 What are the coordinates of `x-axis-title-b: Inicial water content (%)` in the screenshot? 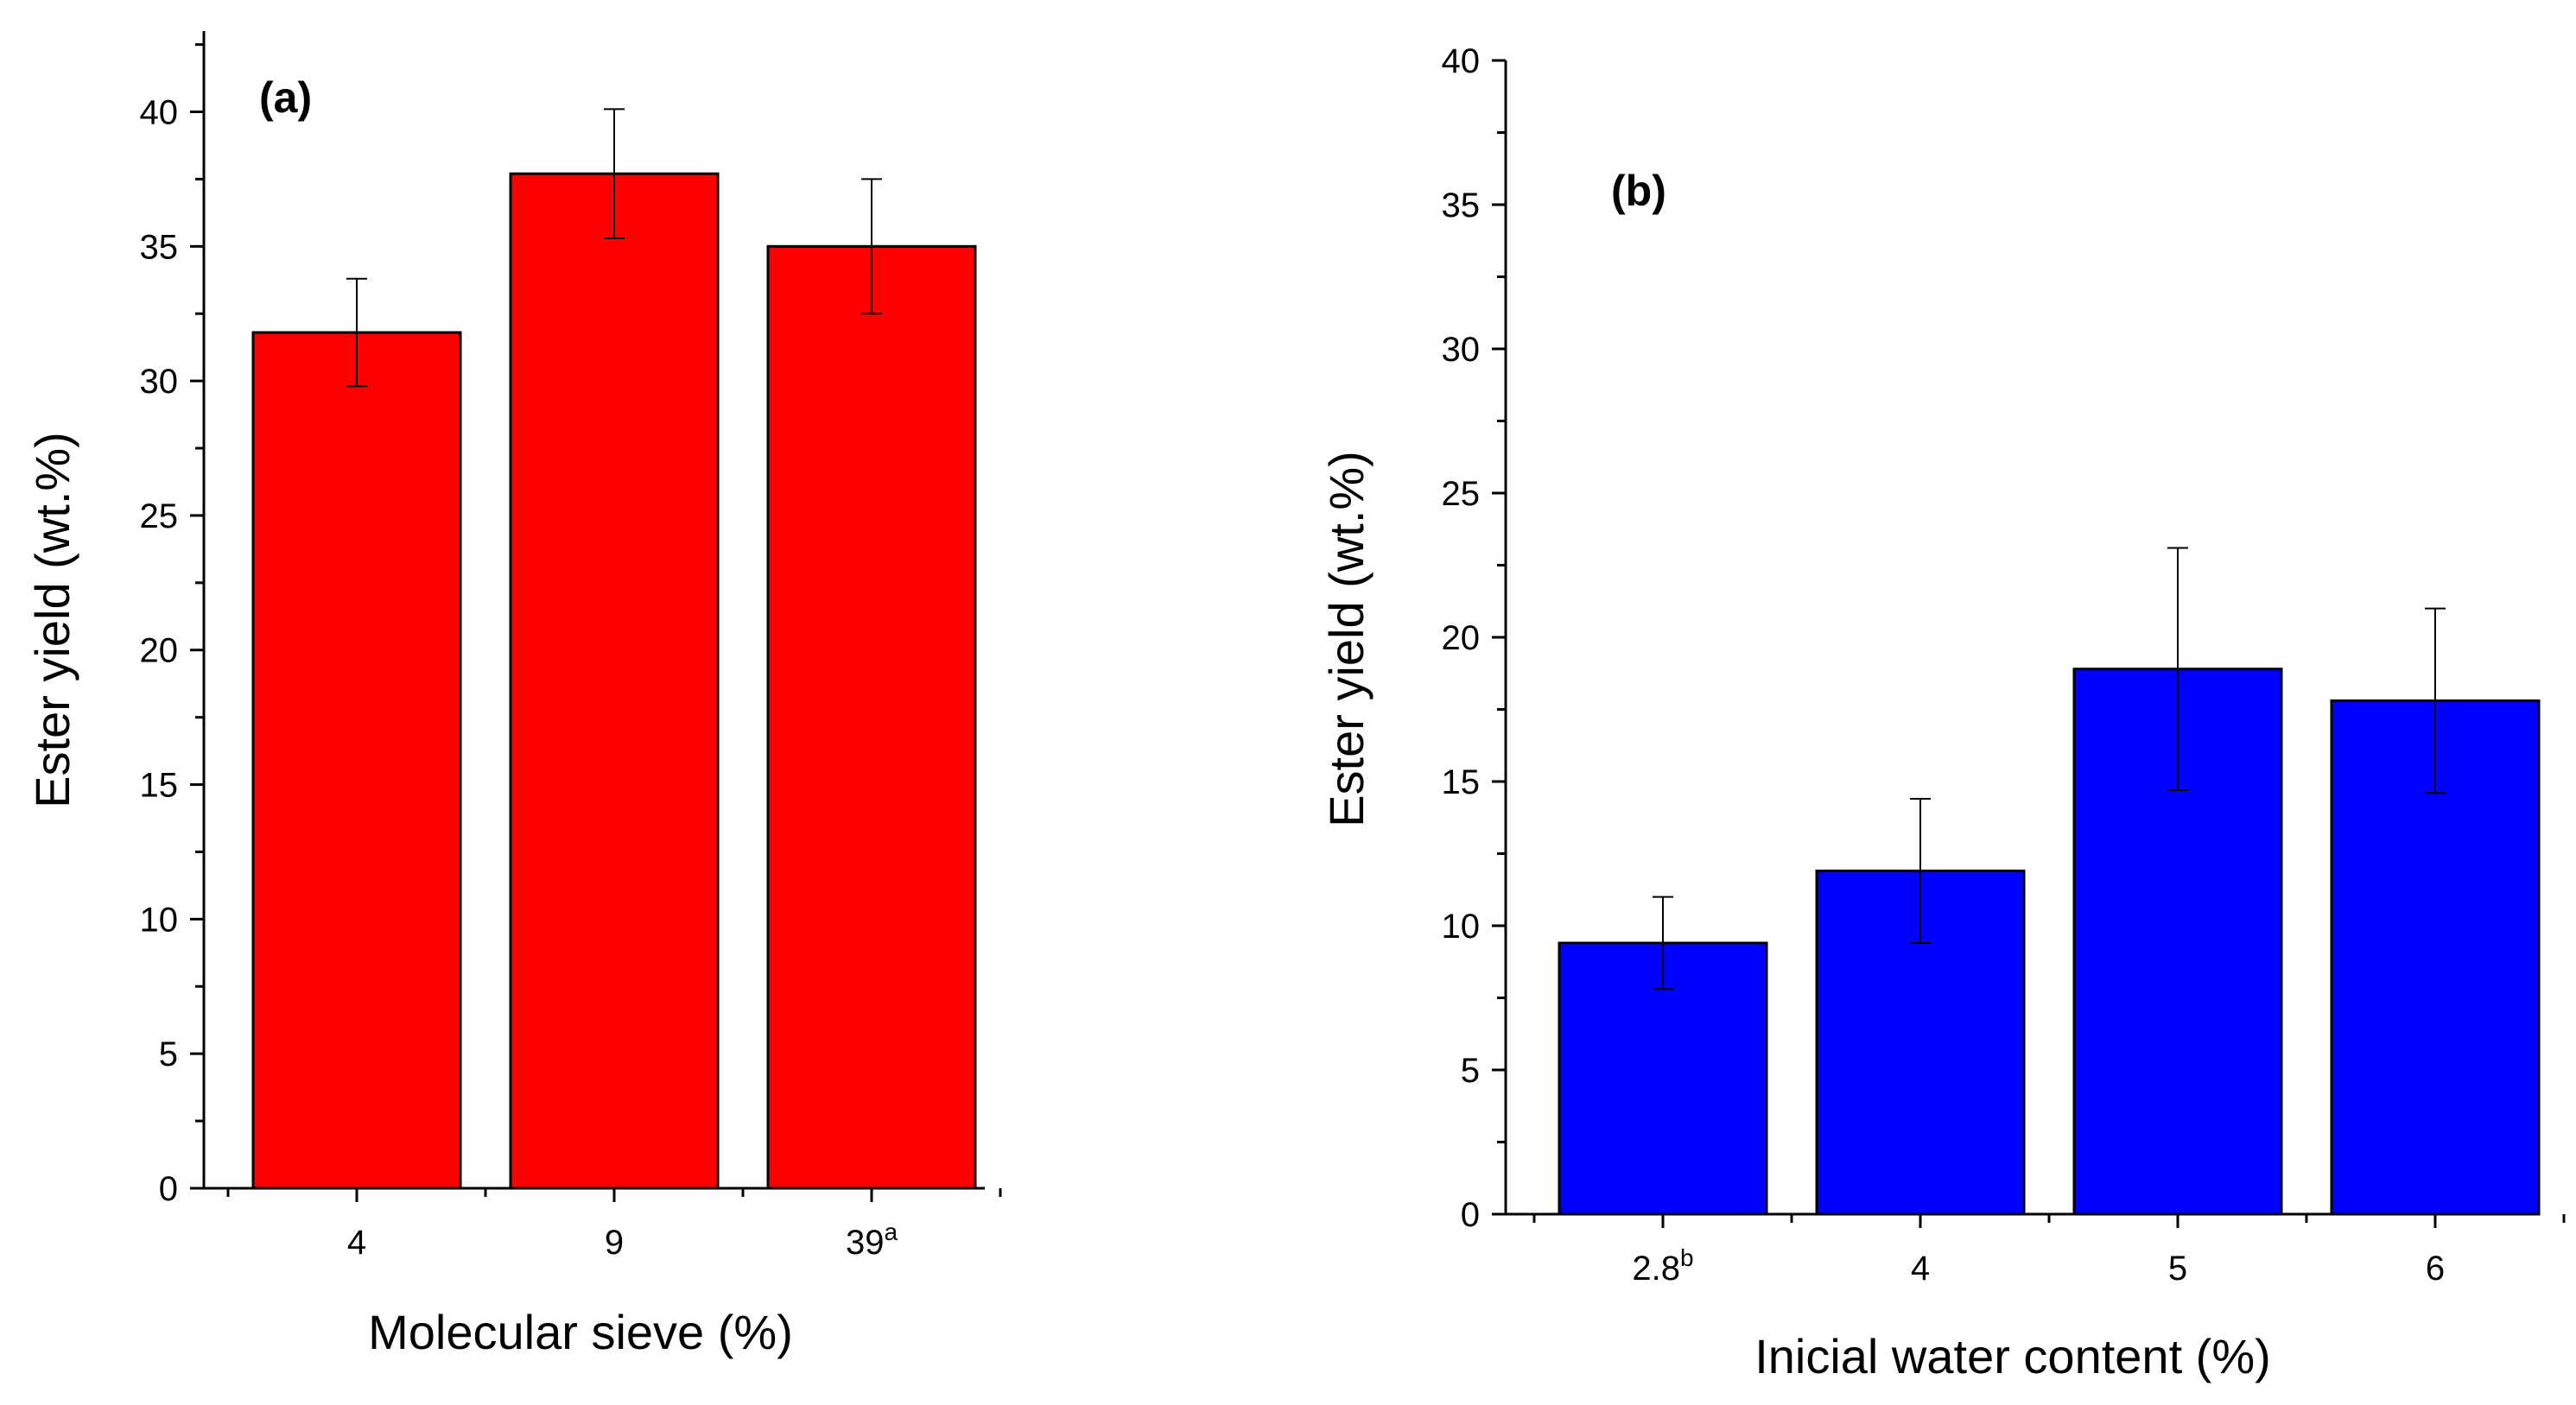 It's located at (2012, 1356).